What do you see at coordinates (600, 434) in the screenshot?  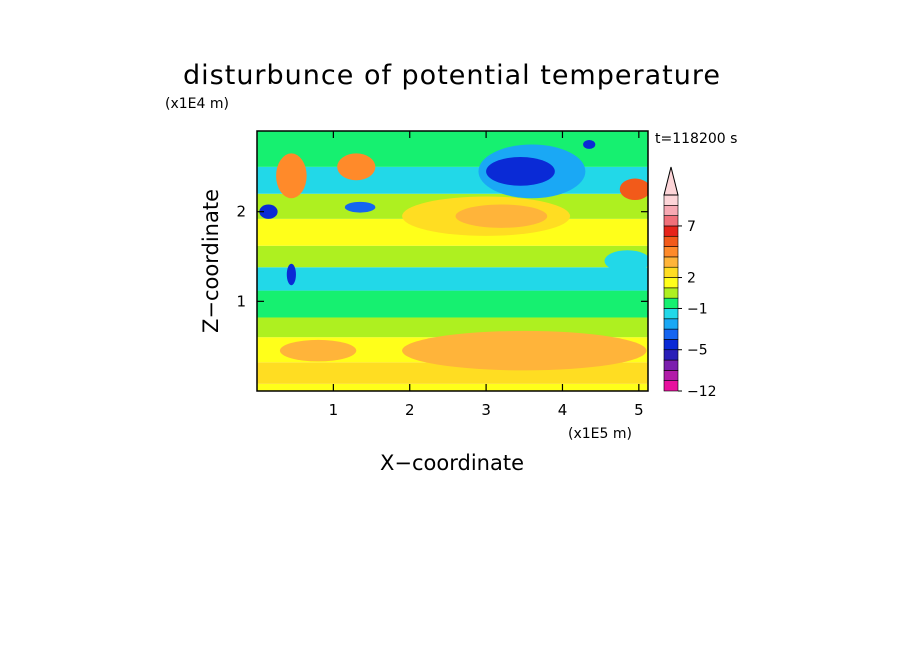 I see `x-scale-label: (x1E5 m)` at bounding box center [600, 434].